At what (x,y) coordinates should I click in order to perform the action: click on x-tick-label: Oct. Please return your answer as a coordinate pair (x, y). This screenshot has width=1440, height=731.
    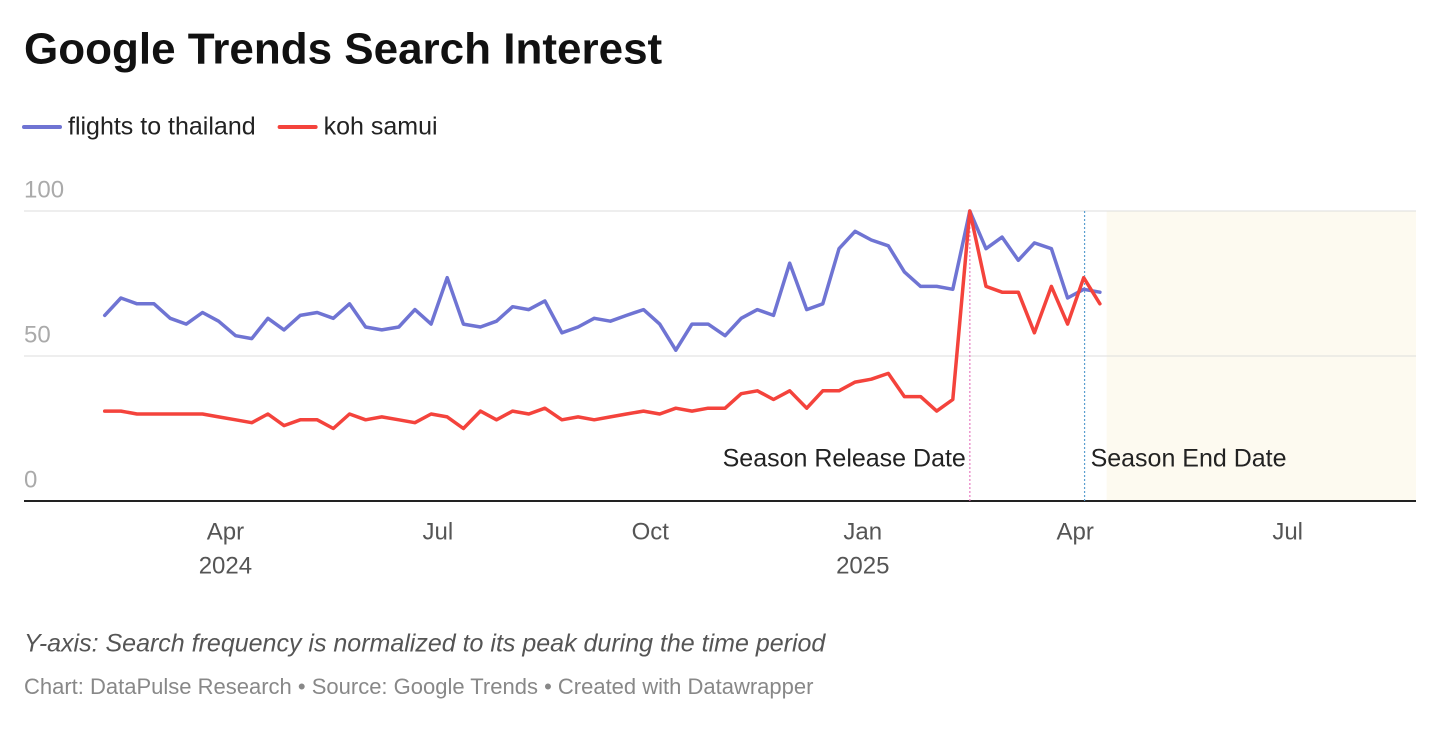
    Looking at the image, I should click on (651, 531).